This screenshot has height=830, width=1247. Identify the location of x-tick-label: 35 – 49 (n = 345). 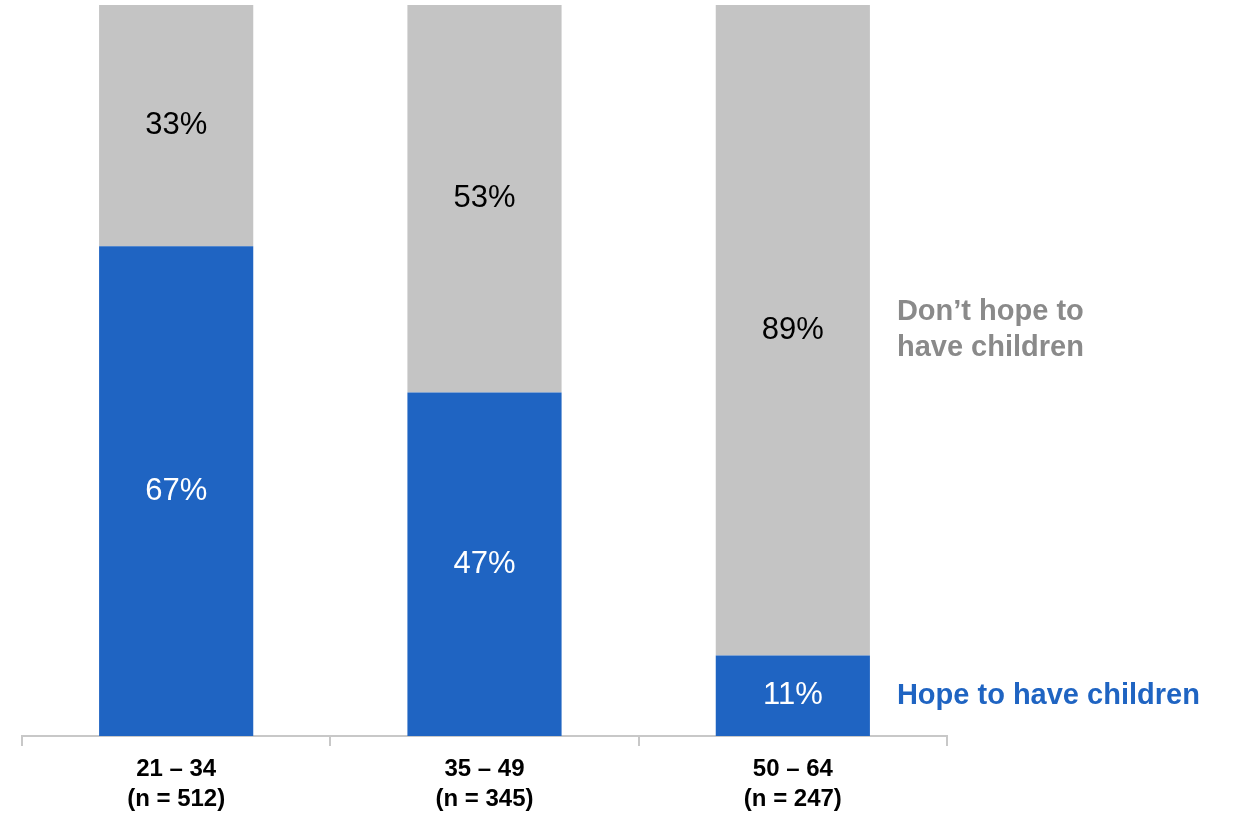
(484, 782).